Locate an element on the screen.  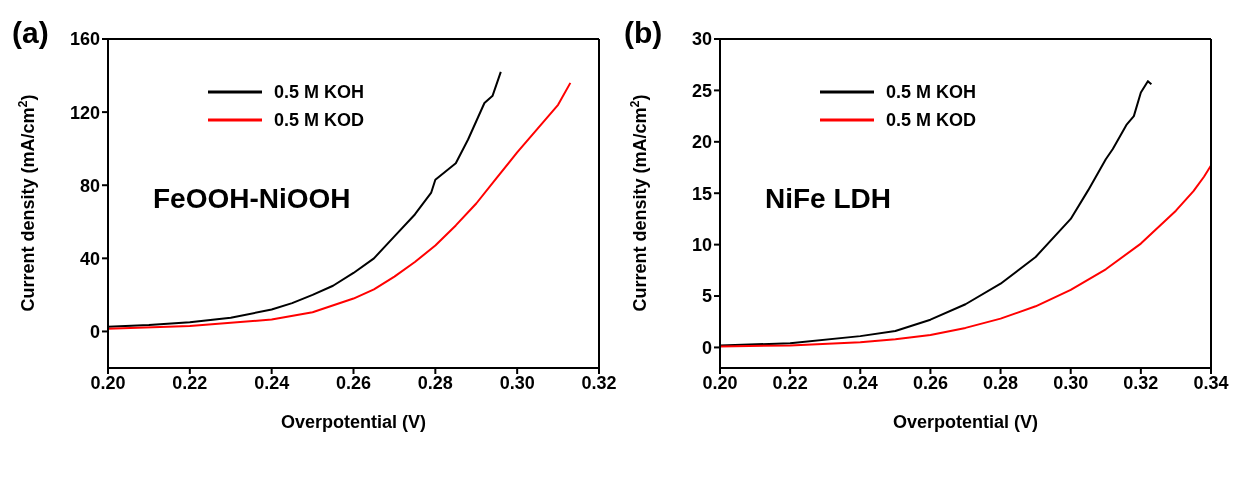
y-tick-label: 160 is located at coordinates (84, 39).